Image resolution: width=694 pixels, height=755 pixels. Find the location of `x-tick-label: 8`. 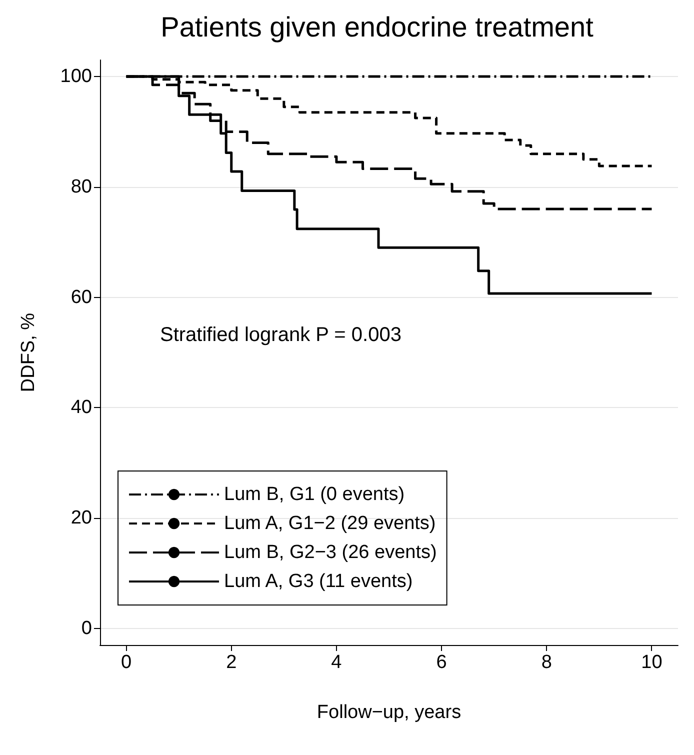

x-tick-label: 8 is located at coordinates (546, 662).